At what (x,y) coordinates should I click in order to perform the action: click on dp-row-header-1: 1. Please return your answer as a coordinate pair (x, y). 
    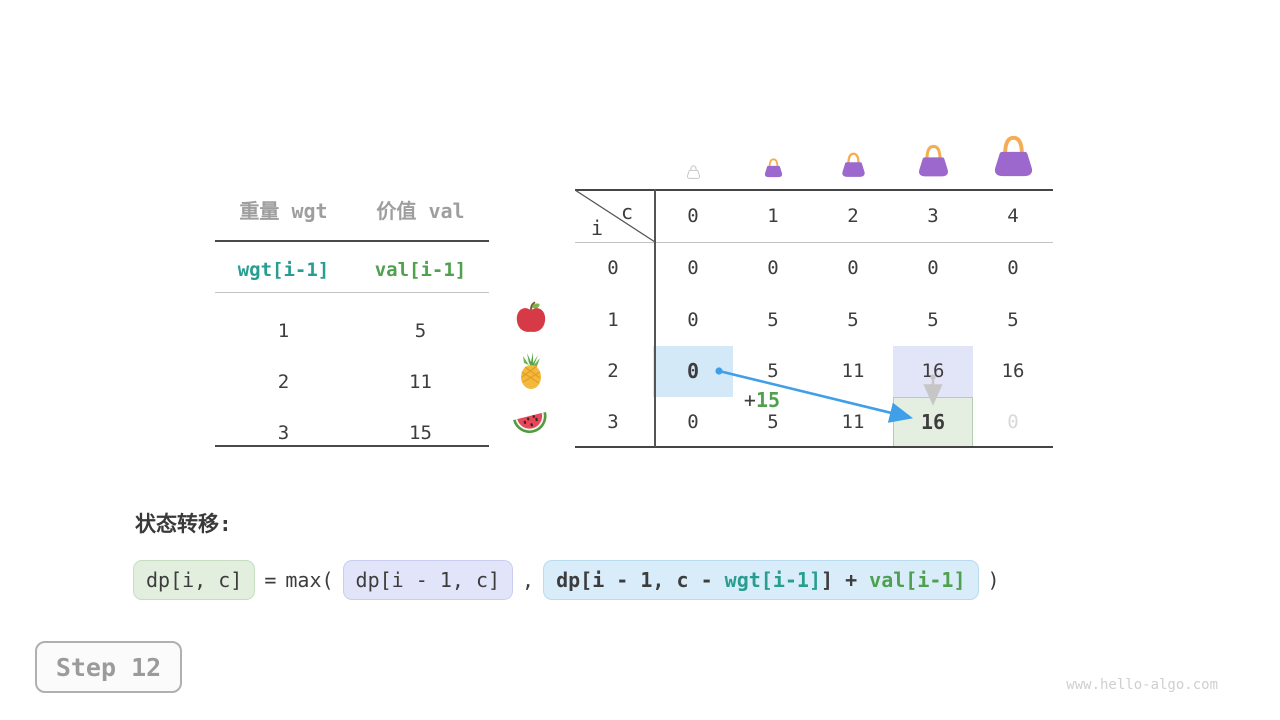
    Looking at the image, I should click on (613, 320).